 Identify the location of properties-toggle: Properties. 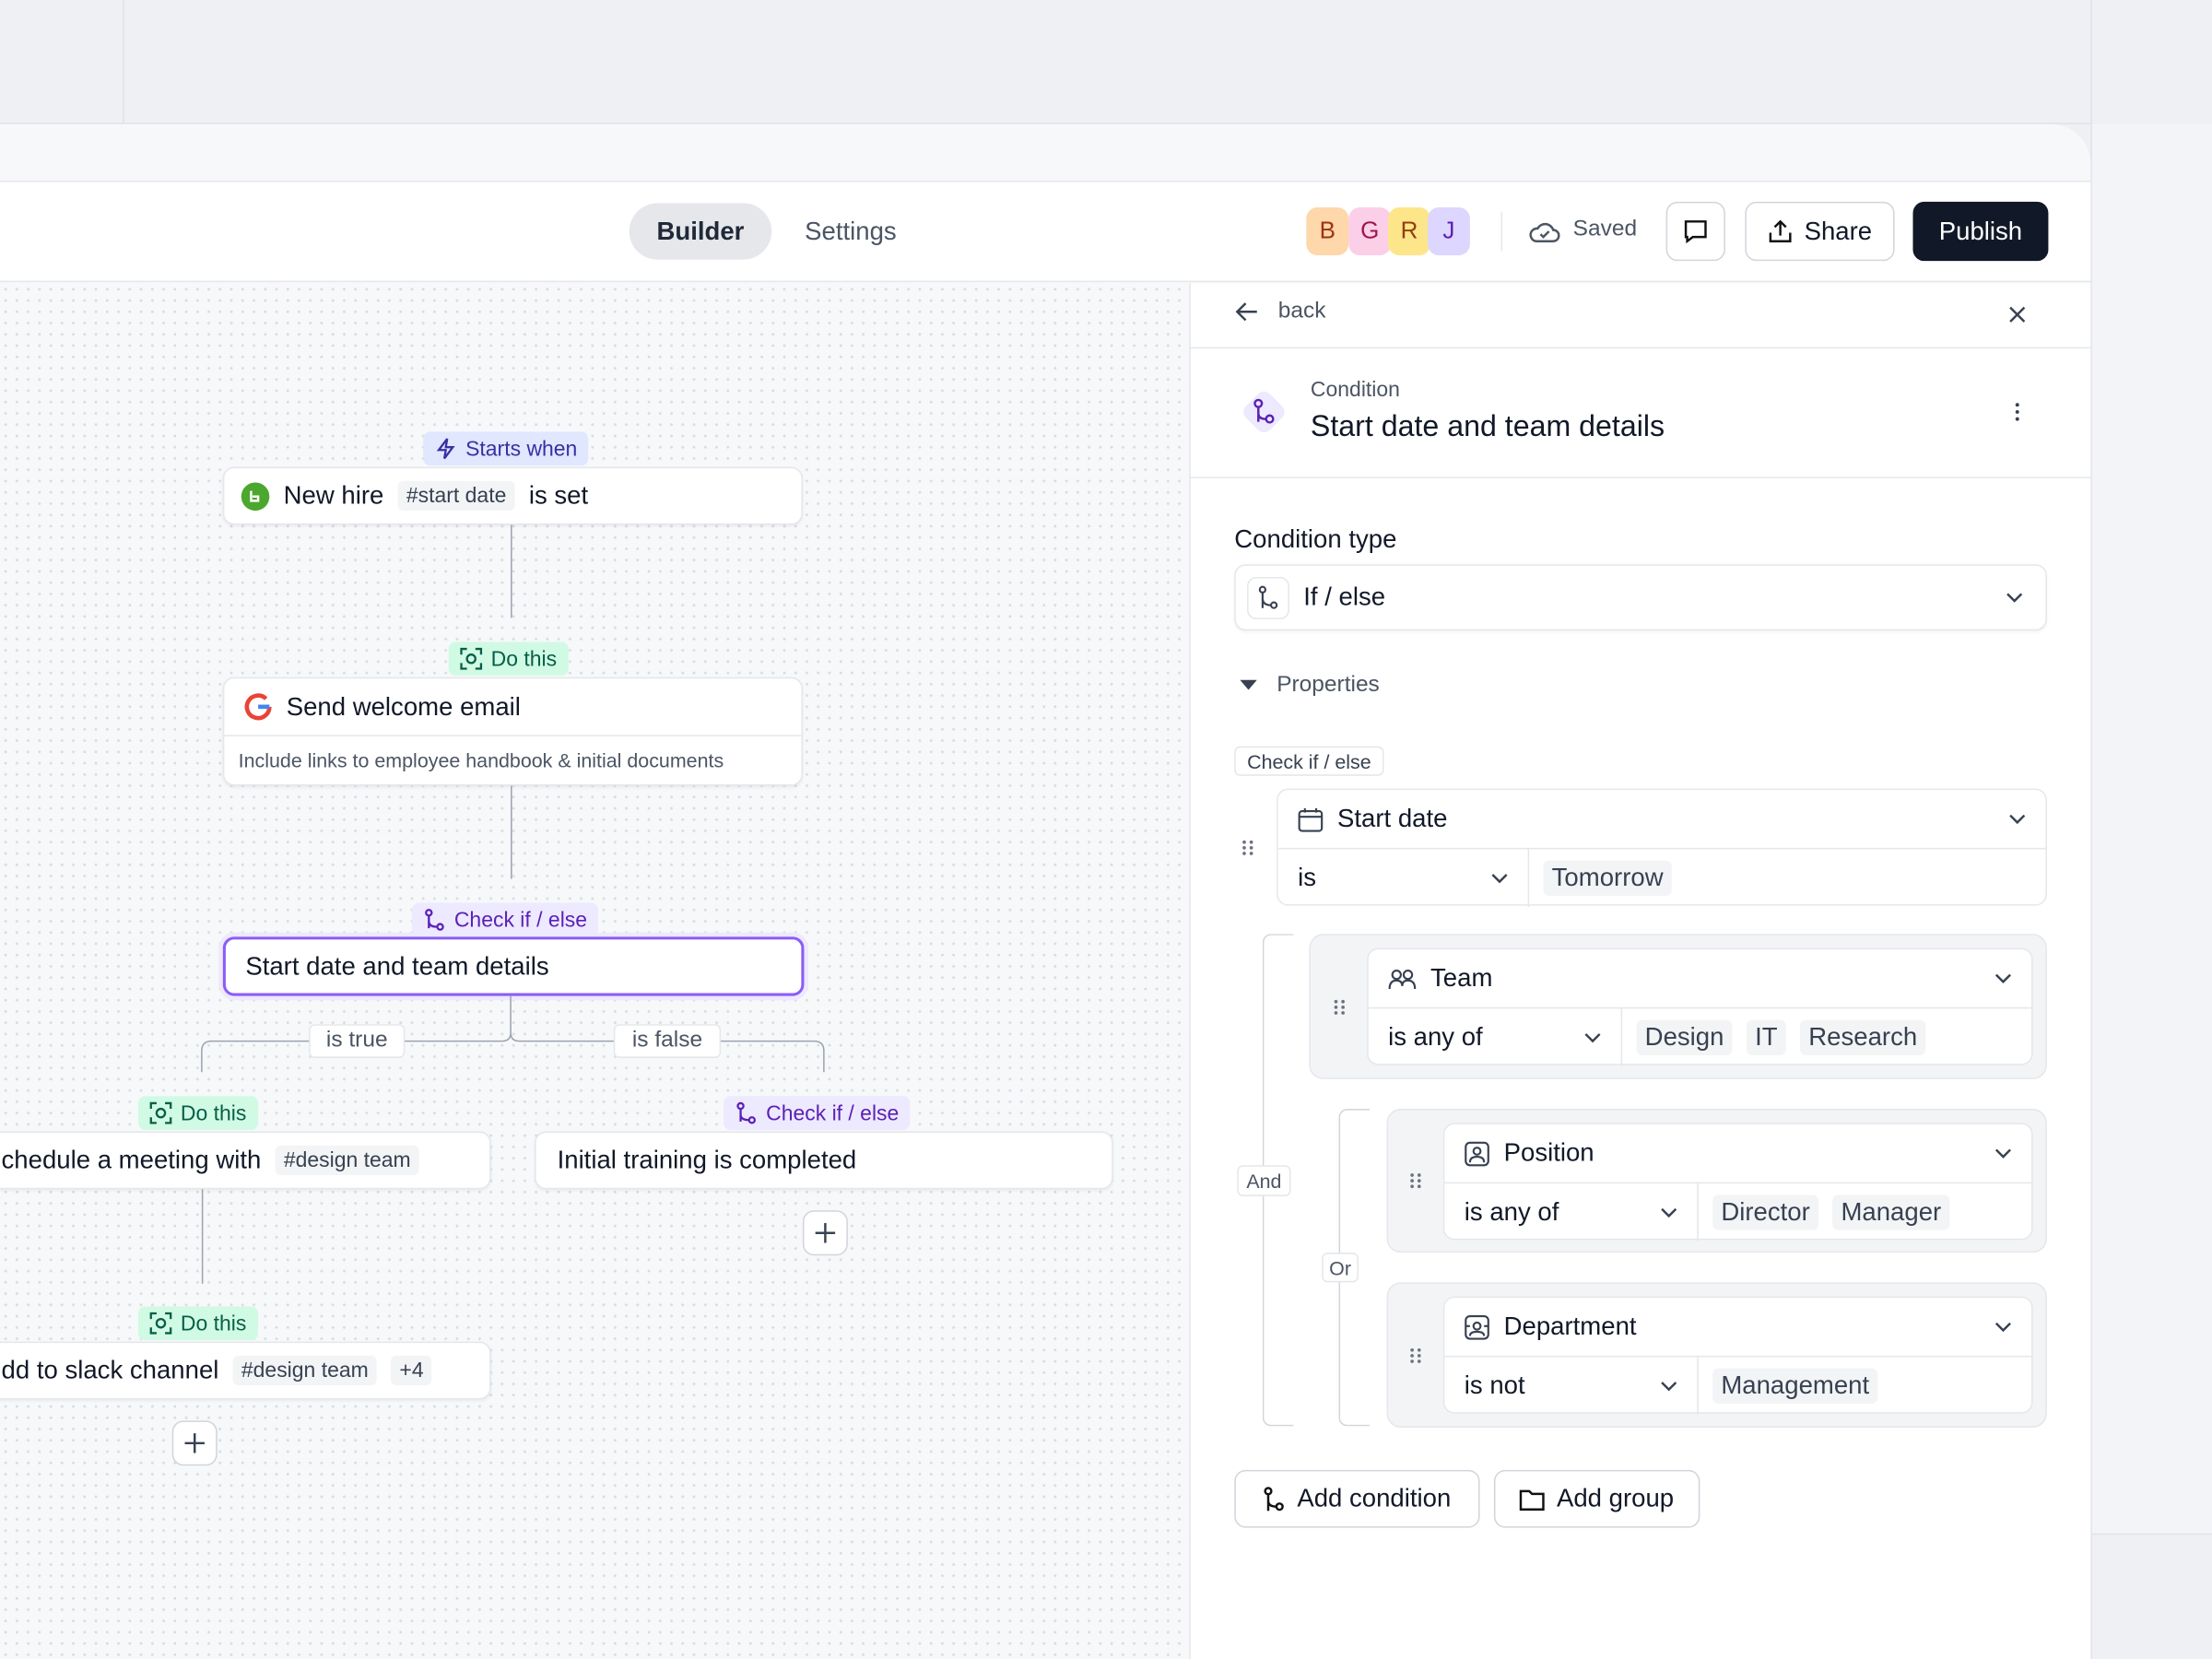
(1310, 686).